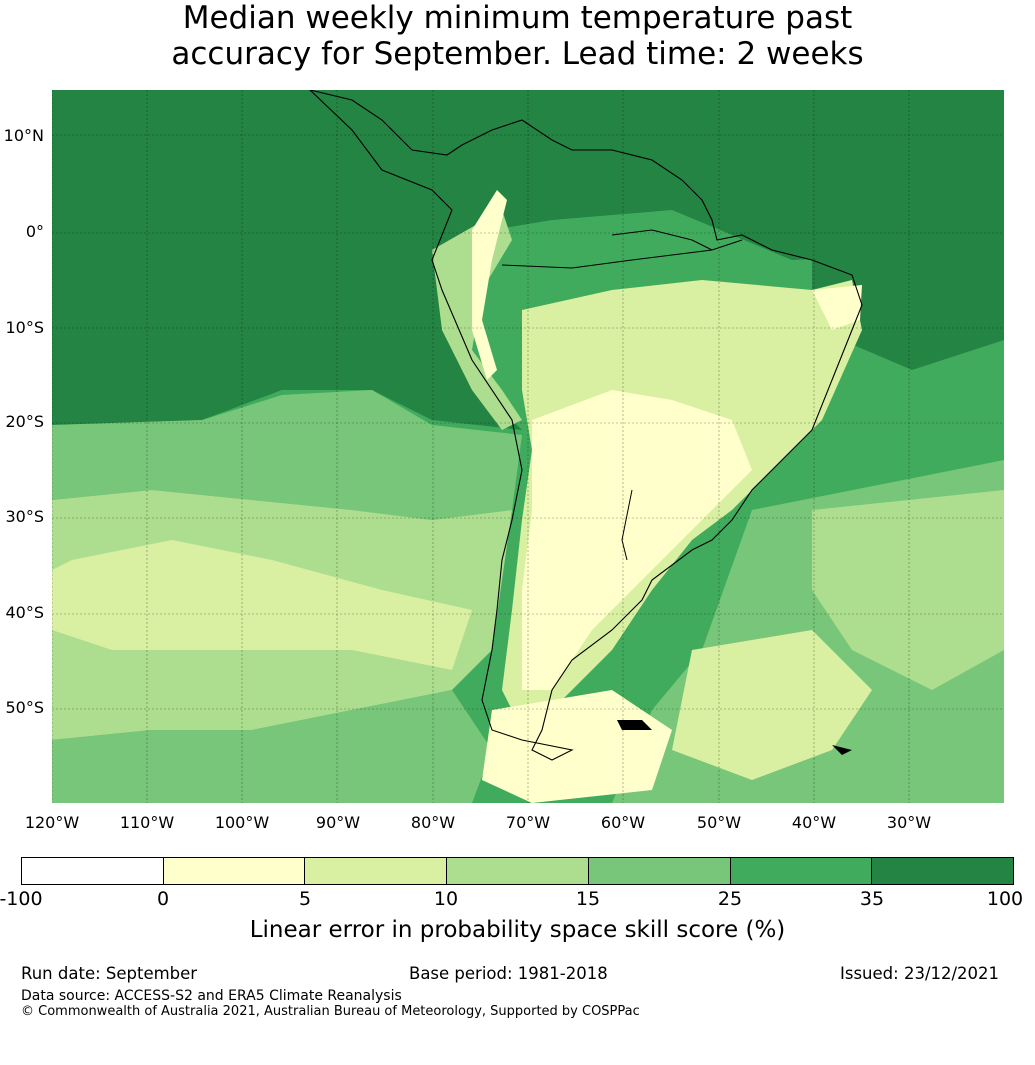  I want to click on zone-atlantic-southwest, so click(772, 705).